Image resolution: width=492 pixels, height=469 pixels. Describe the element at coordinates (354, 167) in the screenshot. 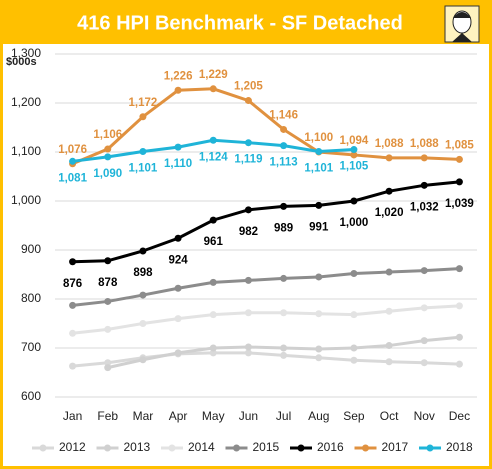

I see `data-label: 1,105` at that location.